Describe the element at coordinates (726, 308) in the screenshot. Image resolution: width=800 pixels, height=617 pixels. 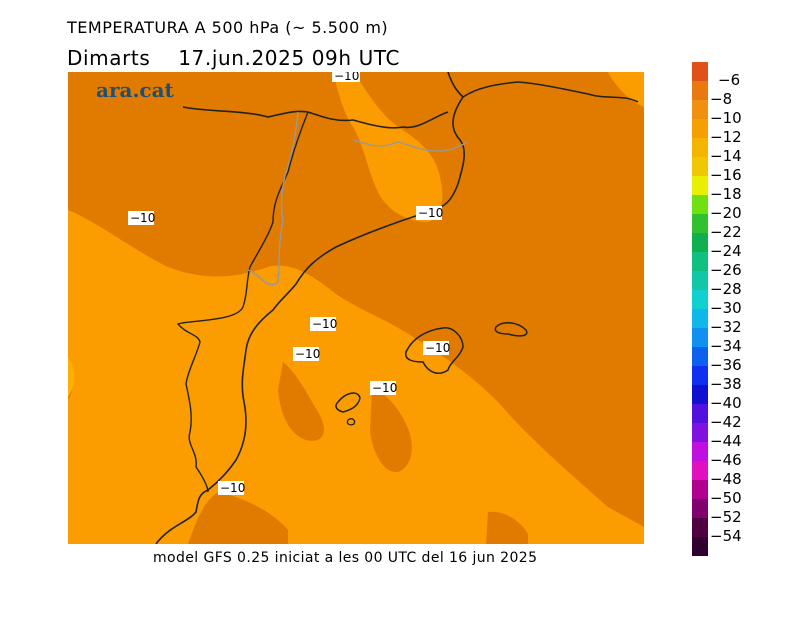
I see `legend-label: −30` at that location.